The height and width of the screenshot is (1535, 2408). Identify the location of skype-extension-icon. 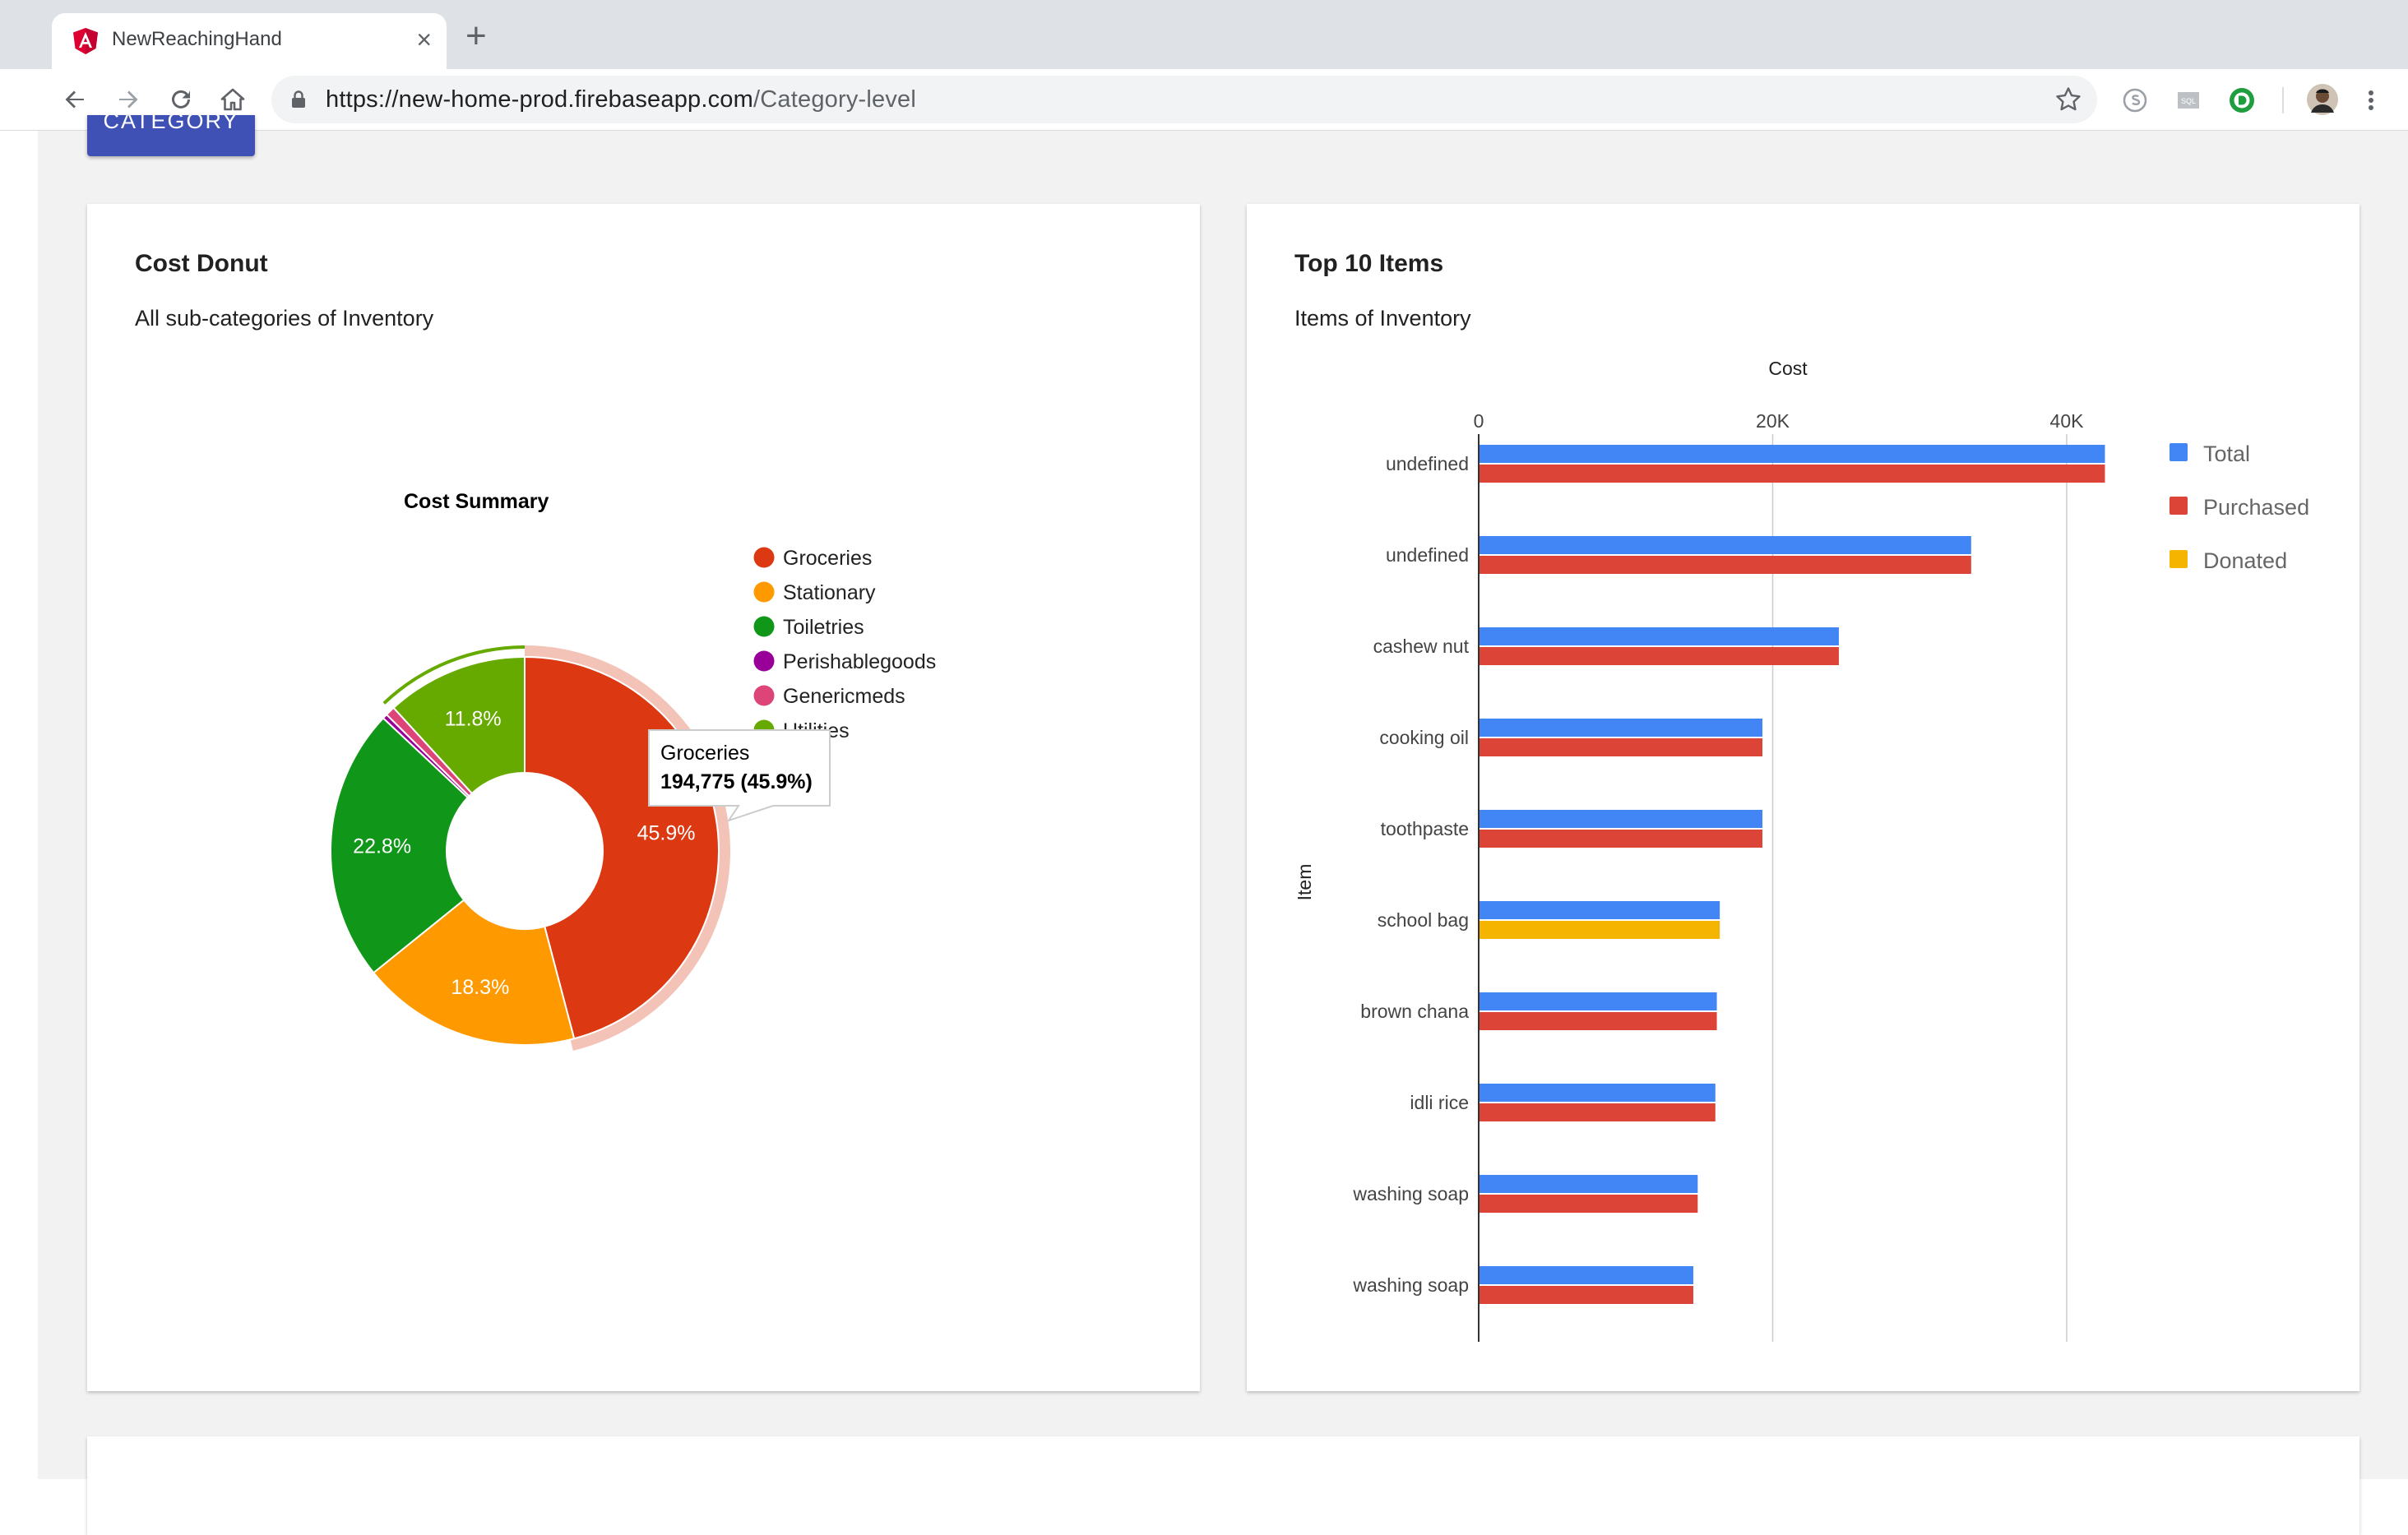
(2135, 100).